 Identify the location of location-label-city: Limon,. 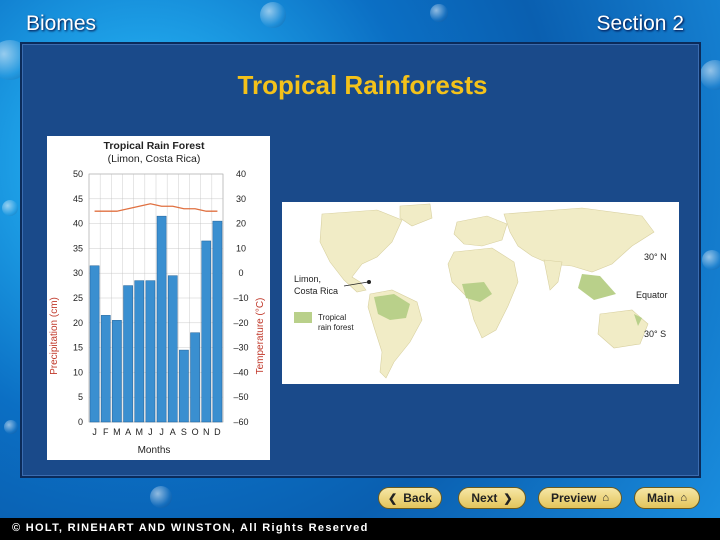
(307, 279).